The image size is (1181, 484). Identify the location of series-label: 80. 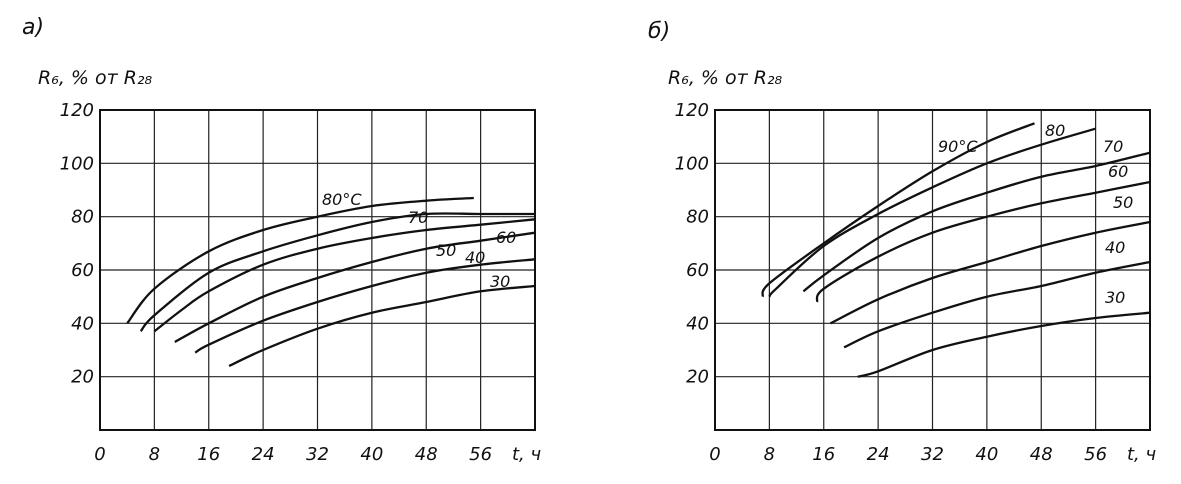
(1055, 130).